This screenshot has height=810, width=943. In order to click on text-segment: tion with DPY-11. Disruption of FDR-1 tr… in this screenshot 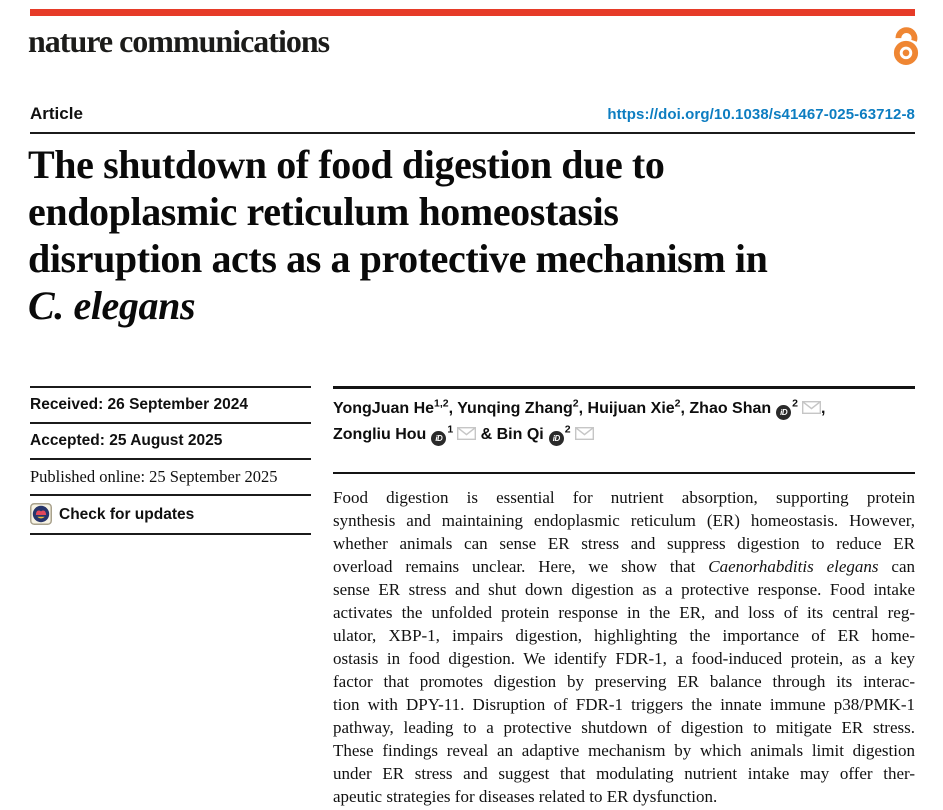, I will do `click(624, 704)`.